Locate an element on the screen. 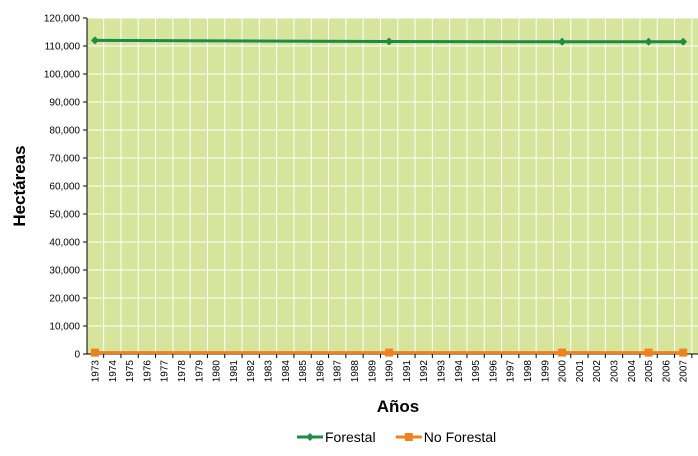  x-tick-label: 1987 is located at coordinates (338, 371).